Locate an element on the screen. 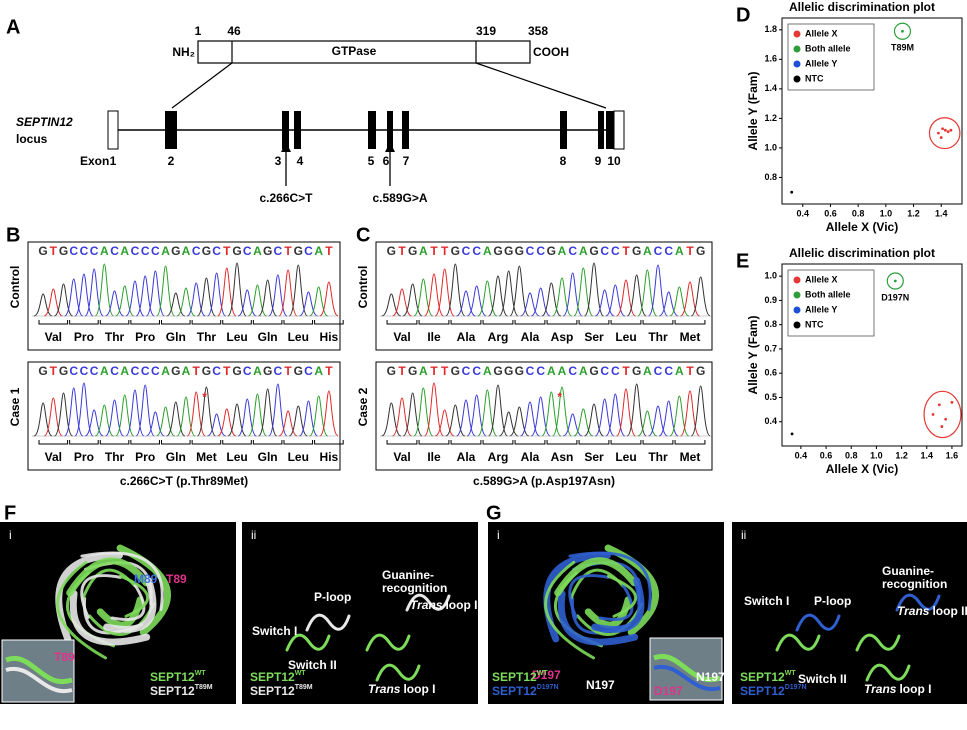 This screenshot has height=730, width=967. plot-frame is located at coordinates (872, 355).